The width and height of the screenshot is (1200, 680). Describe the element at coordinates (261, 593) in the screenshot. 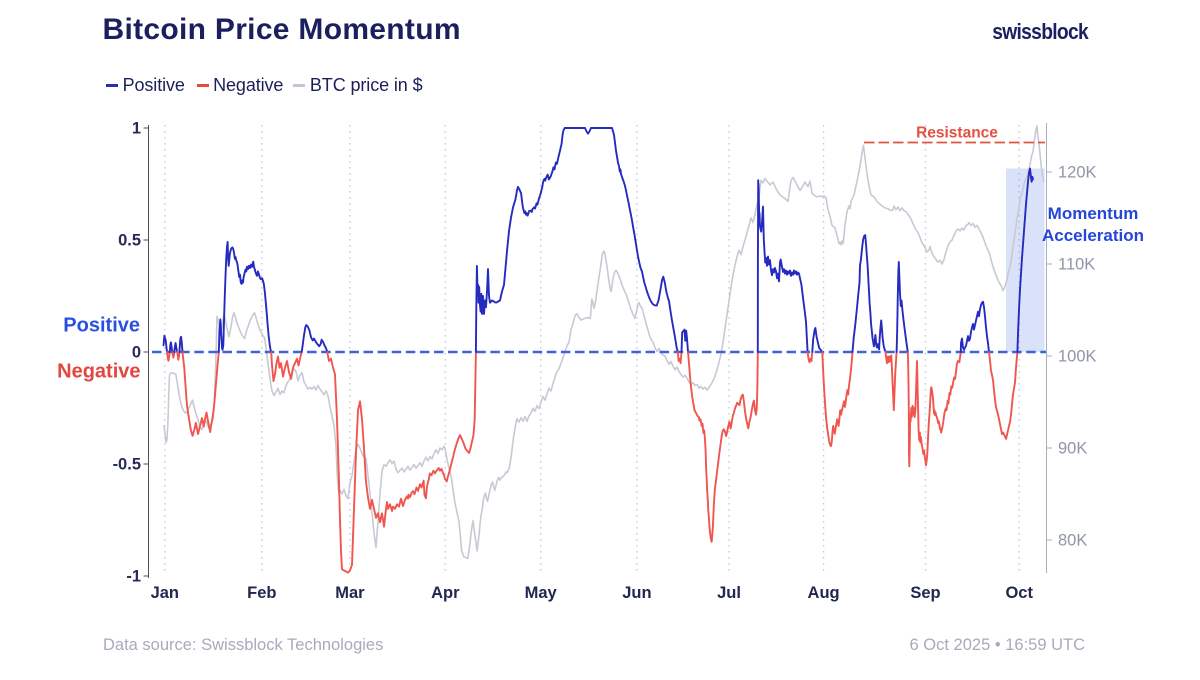

I see `svg-text: Feb` at that location.